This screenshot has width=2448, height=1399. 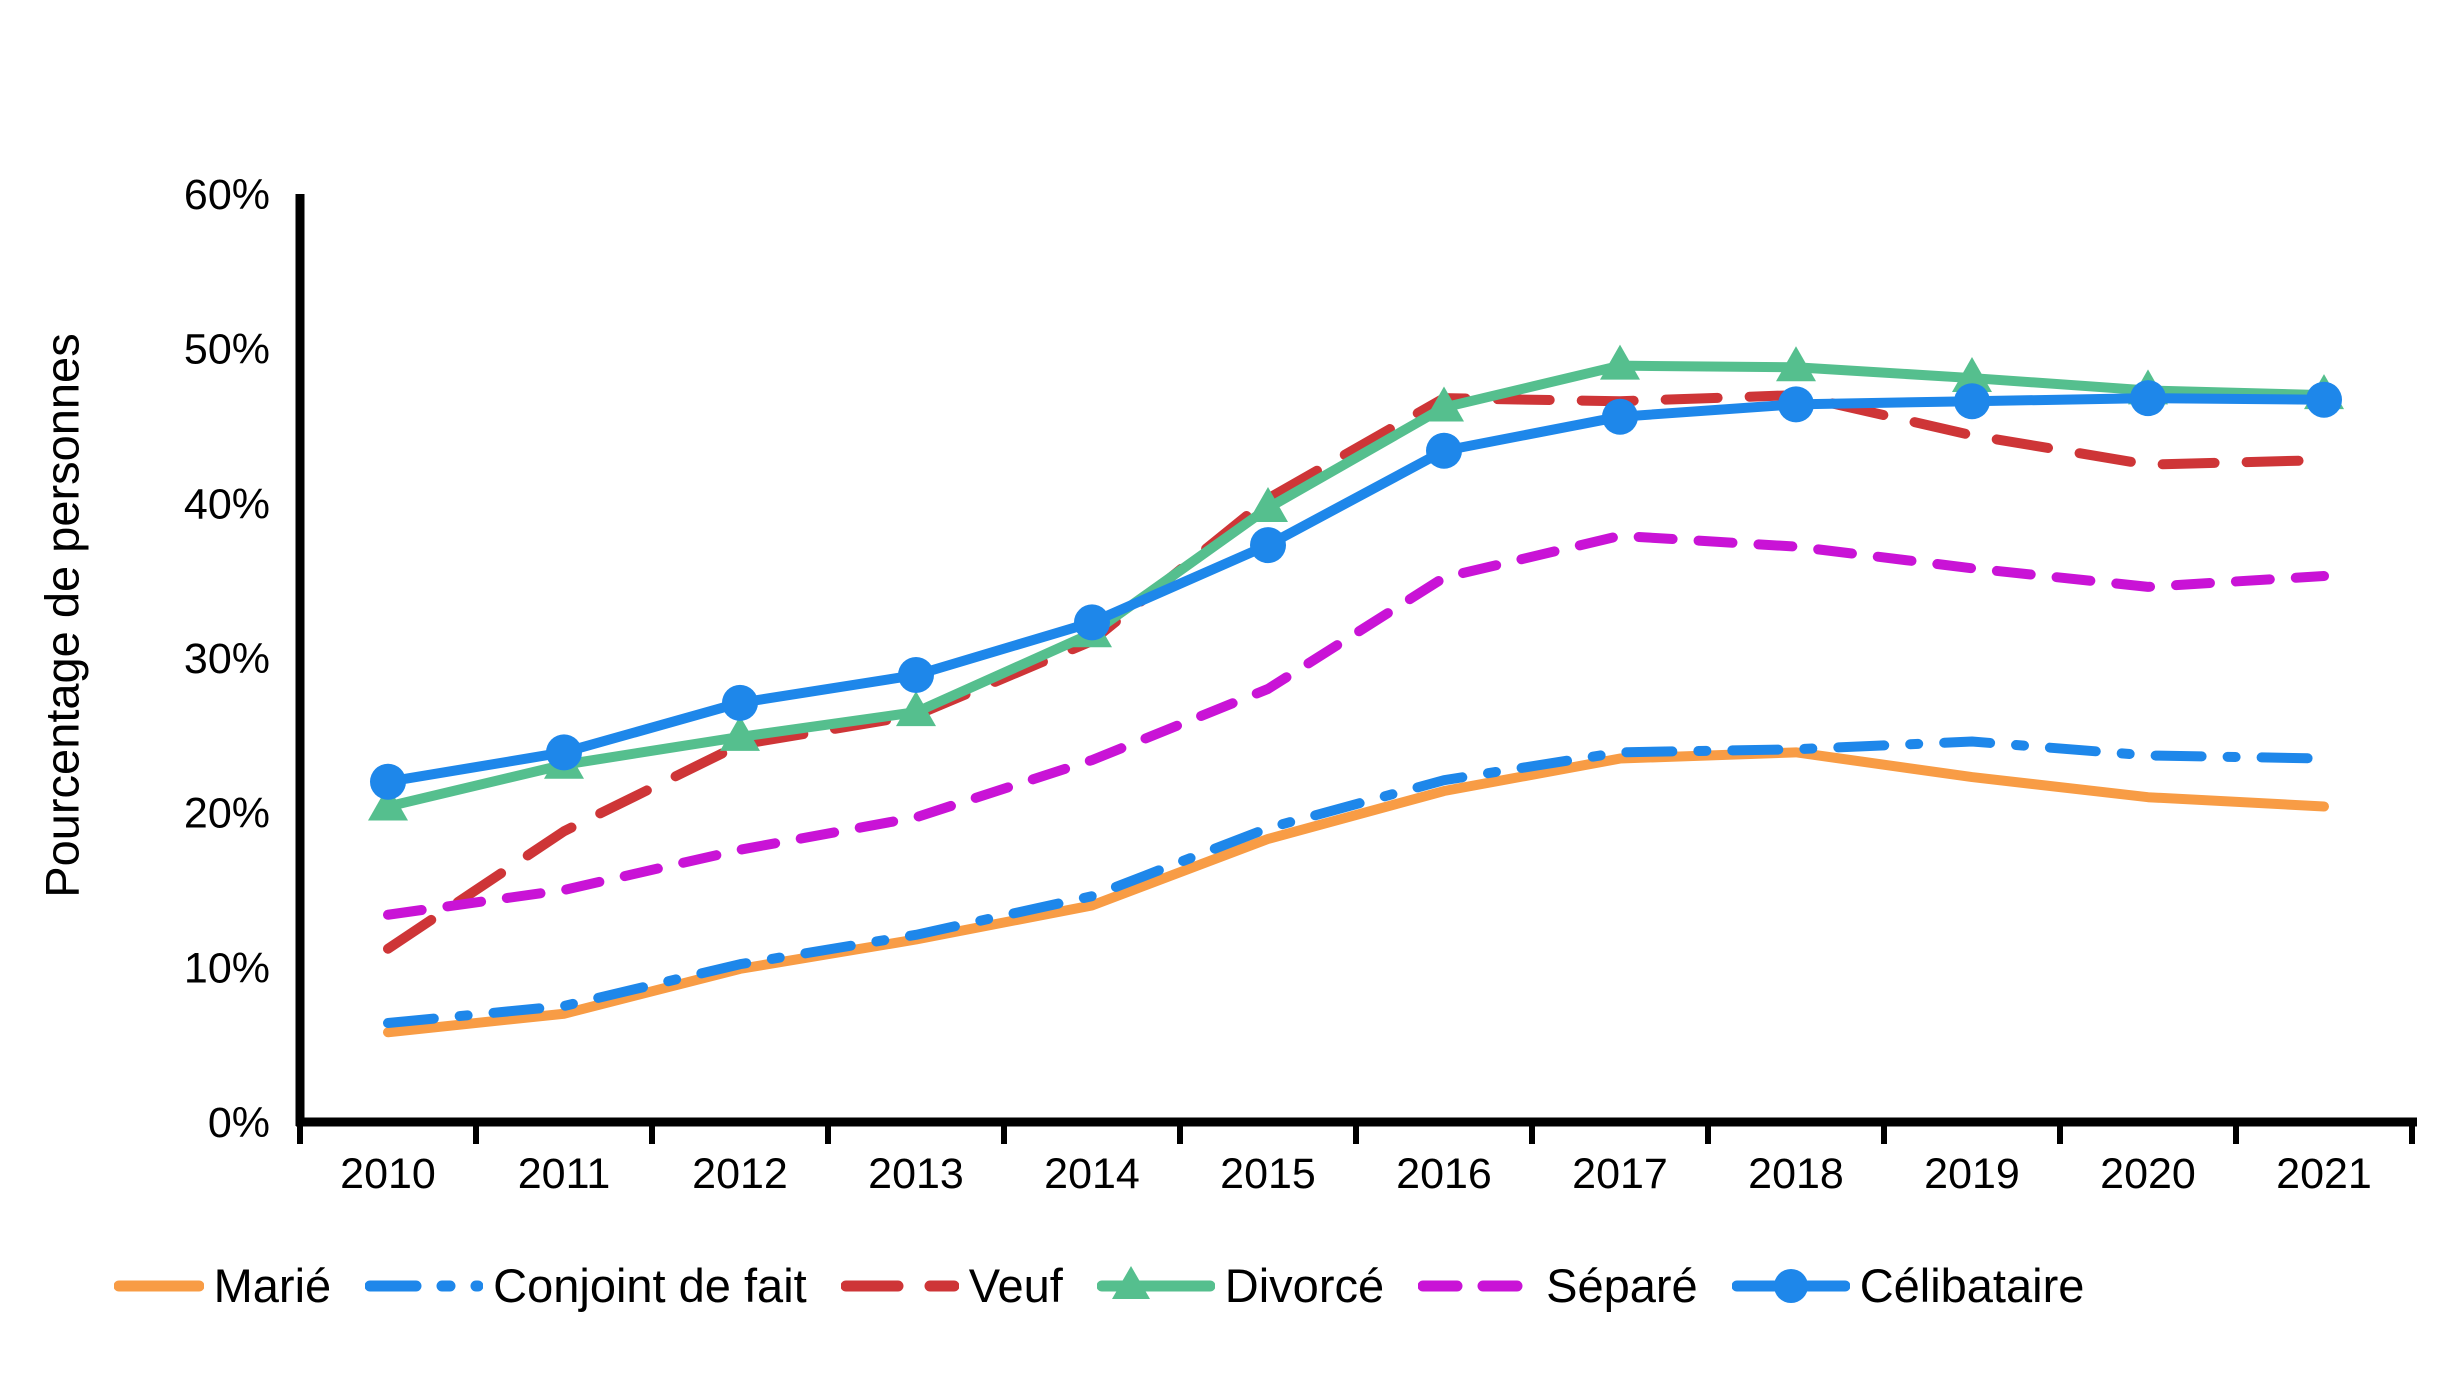 I want to click on legend-swatch-veuf, so click(x=899, y=1285).